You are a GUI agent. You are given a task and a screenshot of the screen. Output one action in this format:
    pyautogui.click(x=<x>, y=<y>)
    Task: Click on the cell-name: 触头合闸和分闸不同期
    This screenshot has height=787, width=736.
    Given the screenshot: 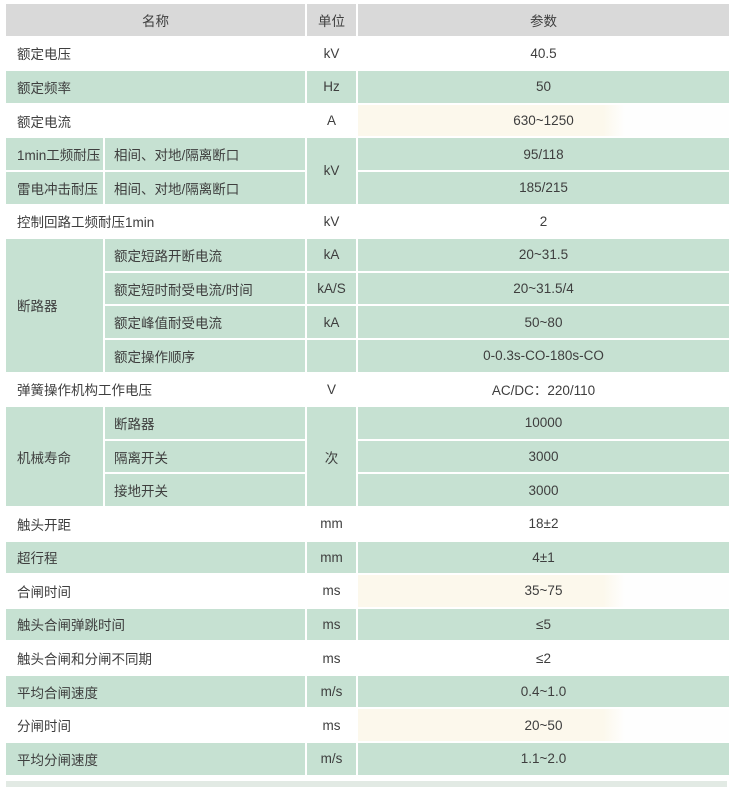 What is the action you would take?
    pyautogui.click(x=155, y=658)
    